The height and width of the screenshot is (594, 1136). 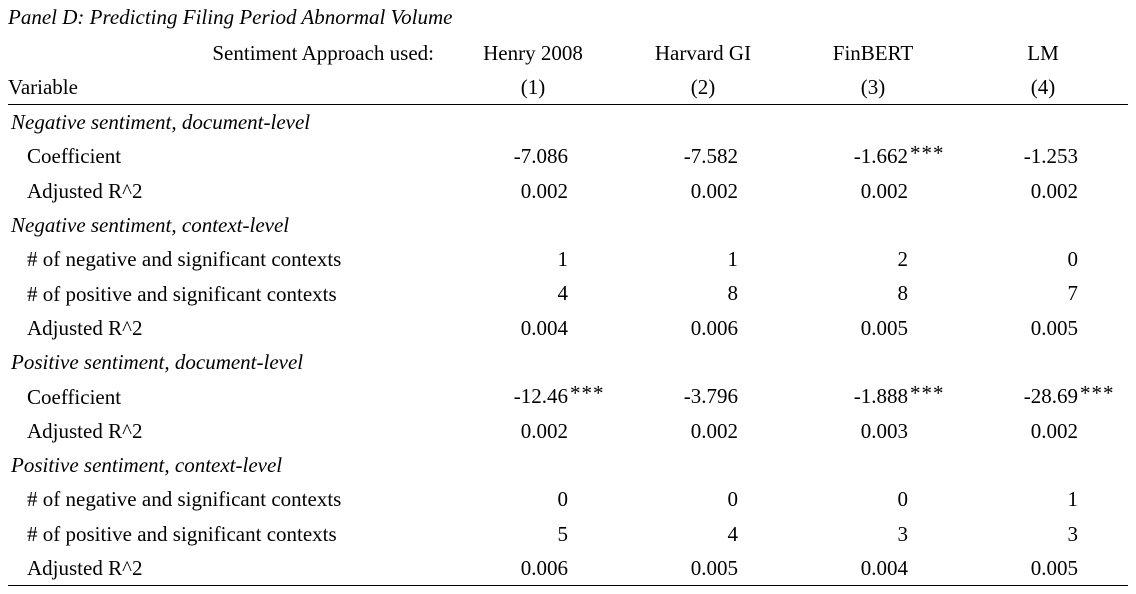 I want to click on value-cell: -12.46 ***, so click(x=533, y=396).